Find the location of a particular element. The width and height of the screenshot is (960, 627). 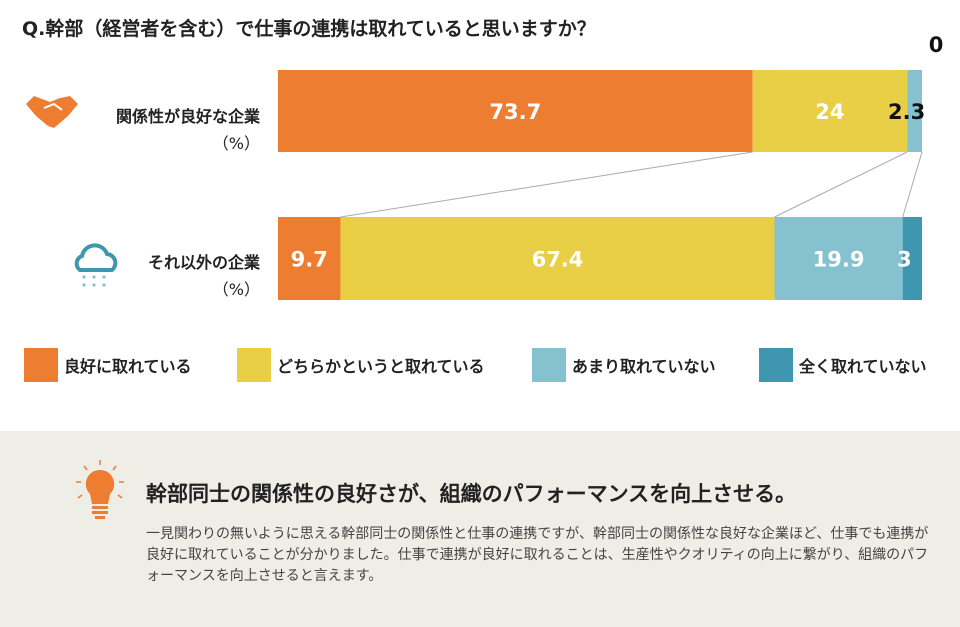

legend-item-0: 良好に取れている is located at coordinates (108, 365).